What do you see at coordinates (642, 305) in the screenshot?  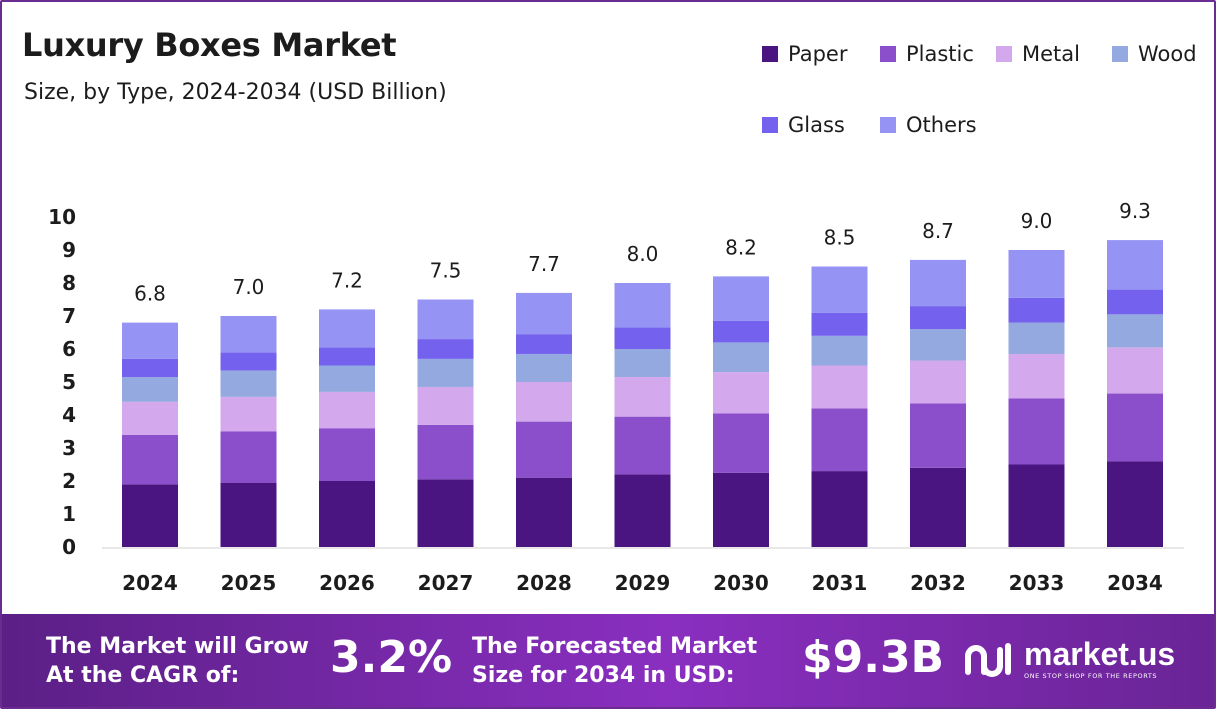 I see `bar-segment-others-2029` at bounding box center [642, 305].